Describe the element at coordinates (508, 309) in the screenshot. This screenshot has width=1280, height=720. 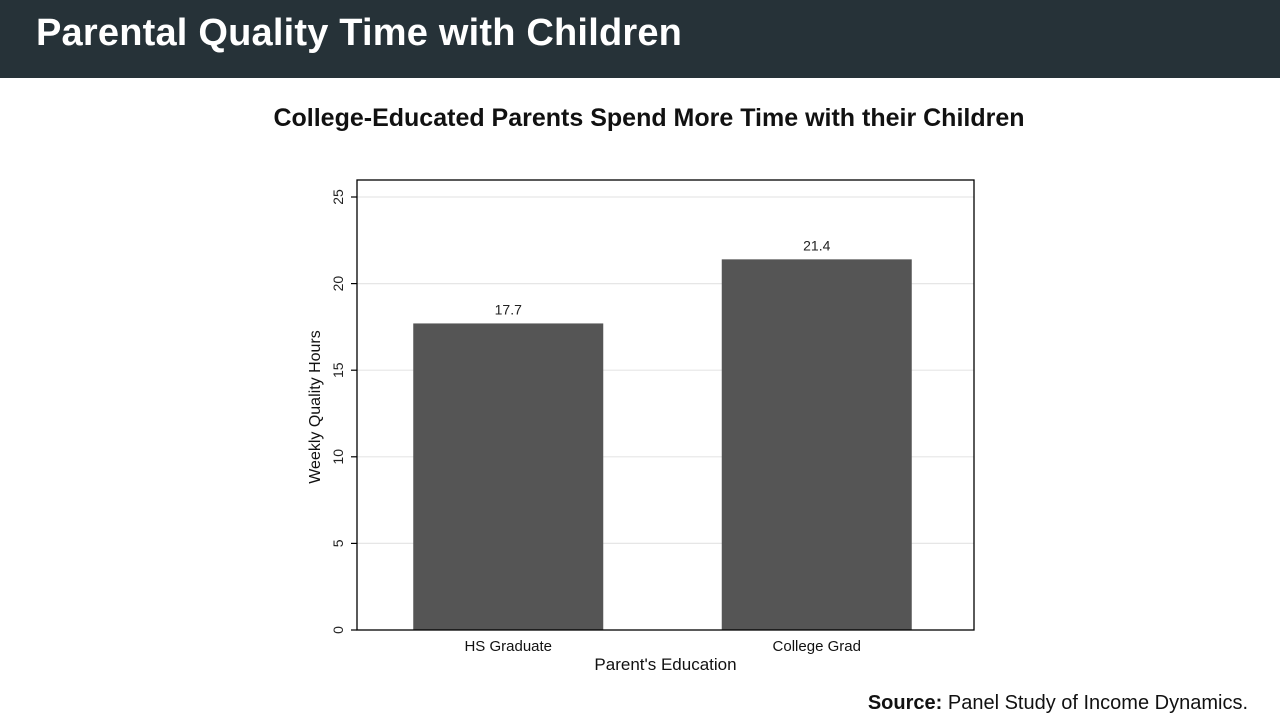
I see `data-label: 17.7` at that location.